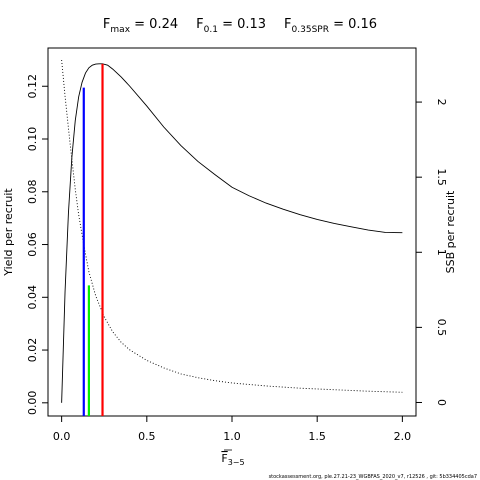  What do you see at coordinates (32, 350) in the screenshot?
I see `y-tick-label: 0.02` at bounding box center [32, 350].